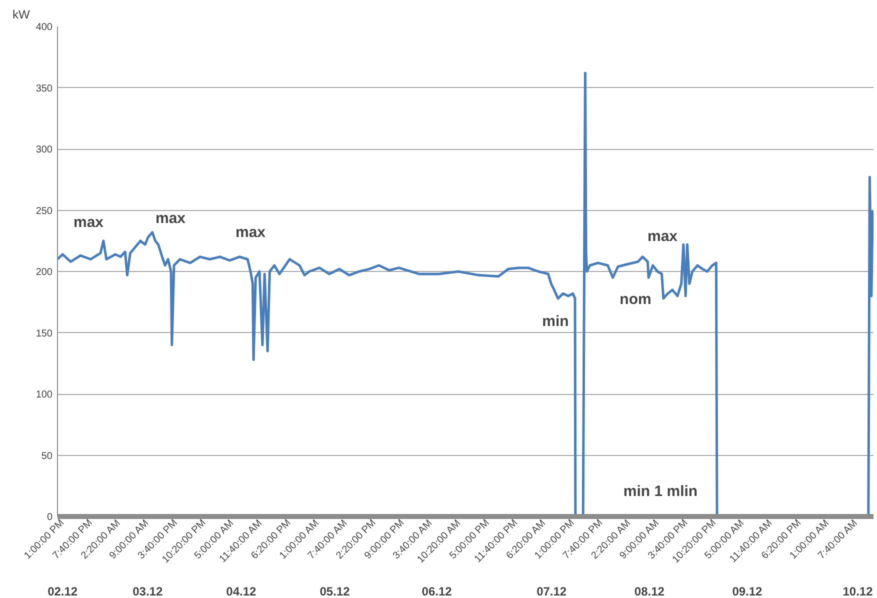  Describe the element at coordinates (44, 395) in the screenshot. I see `y-tick-label: 100` at that location.